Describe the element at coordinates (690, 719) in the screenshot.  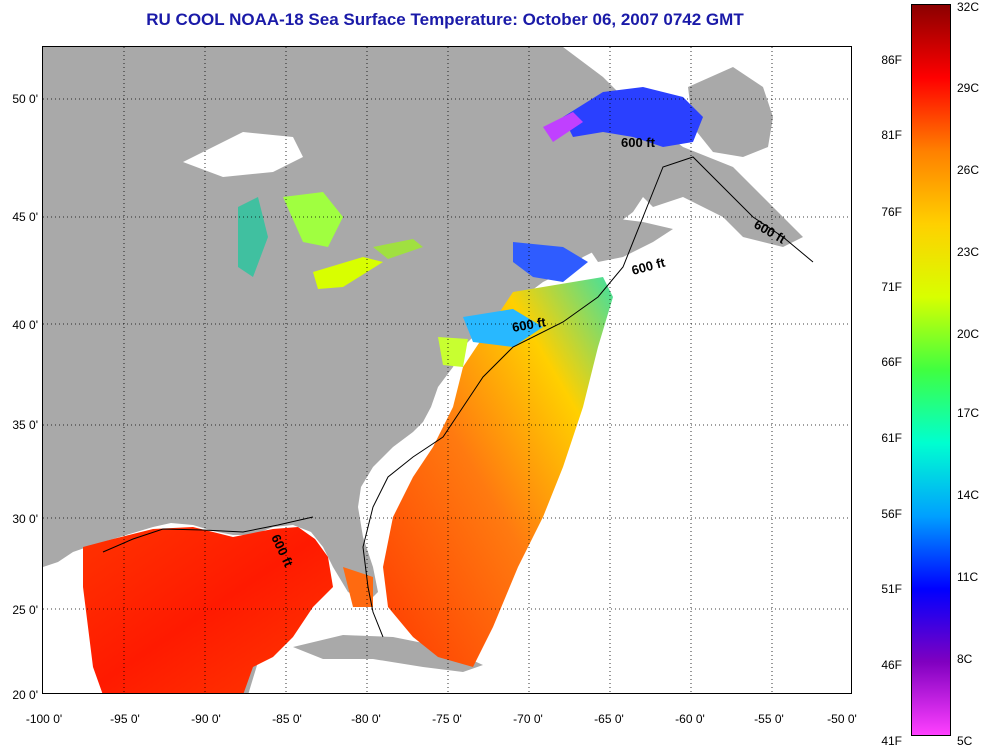
I see `lon-tick-label: -60 0'` at that location.